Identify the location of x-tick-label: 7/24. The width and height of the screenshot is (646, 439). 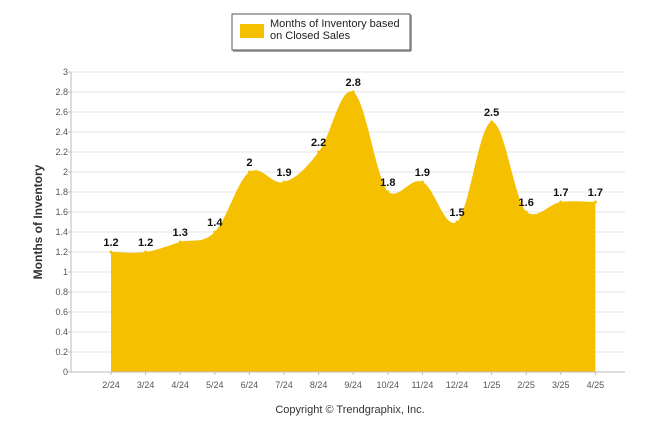
(284, 385).